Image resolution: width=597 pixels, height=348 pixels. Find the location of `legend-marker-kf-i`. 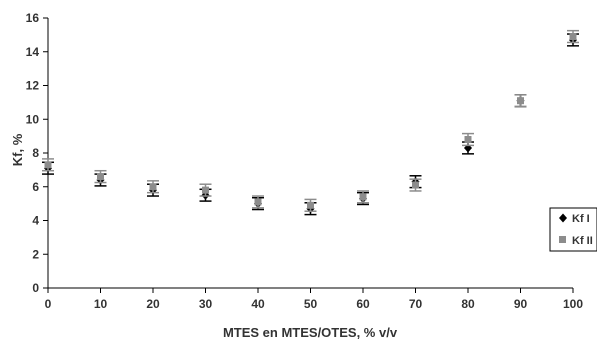

legend-marker-kf-i is located at coordinates (563, 218).